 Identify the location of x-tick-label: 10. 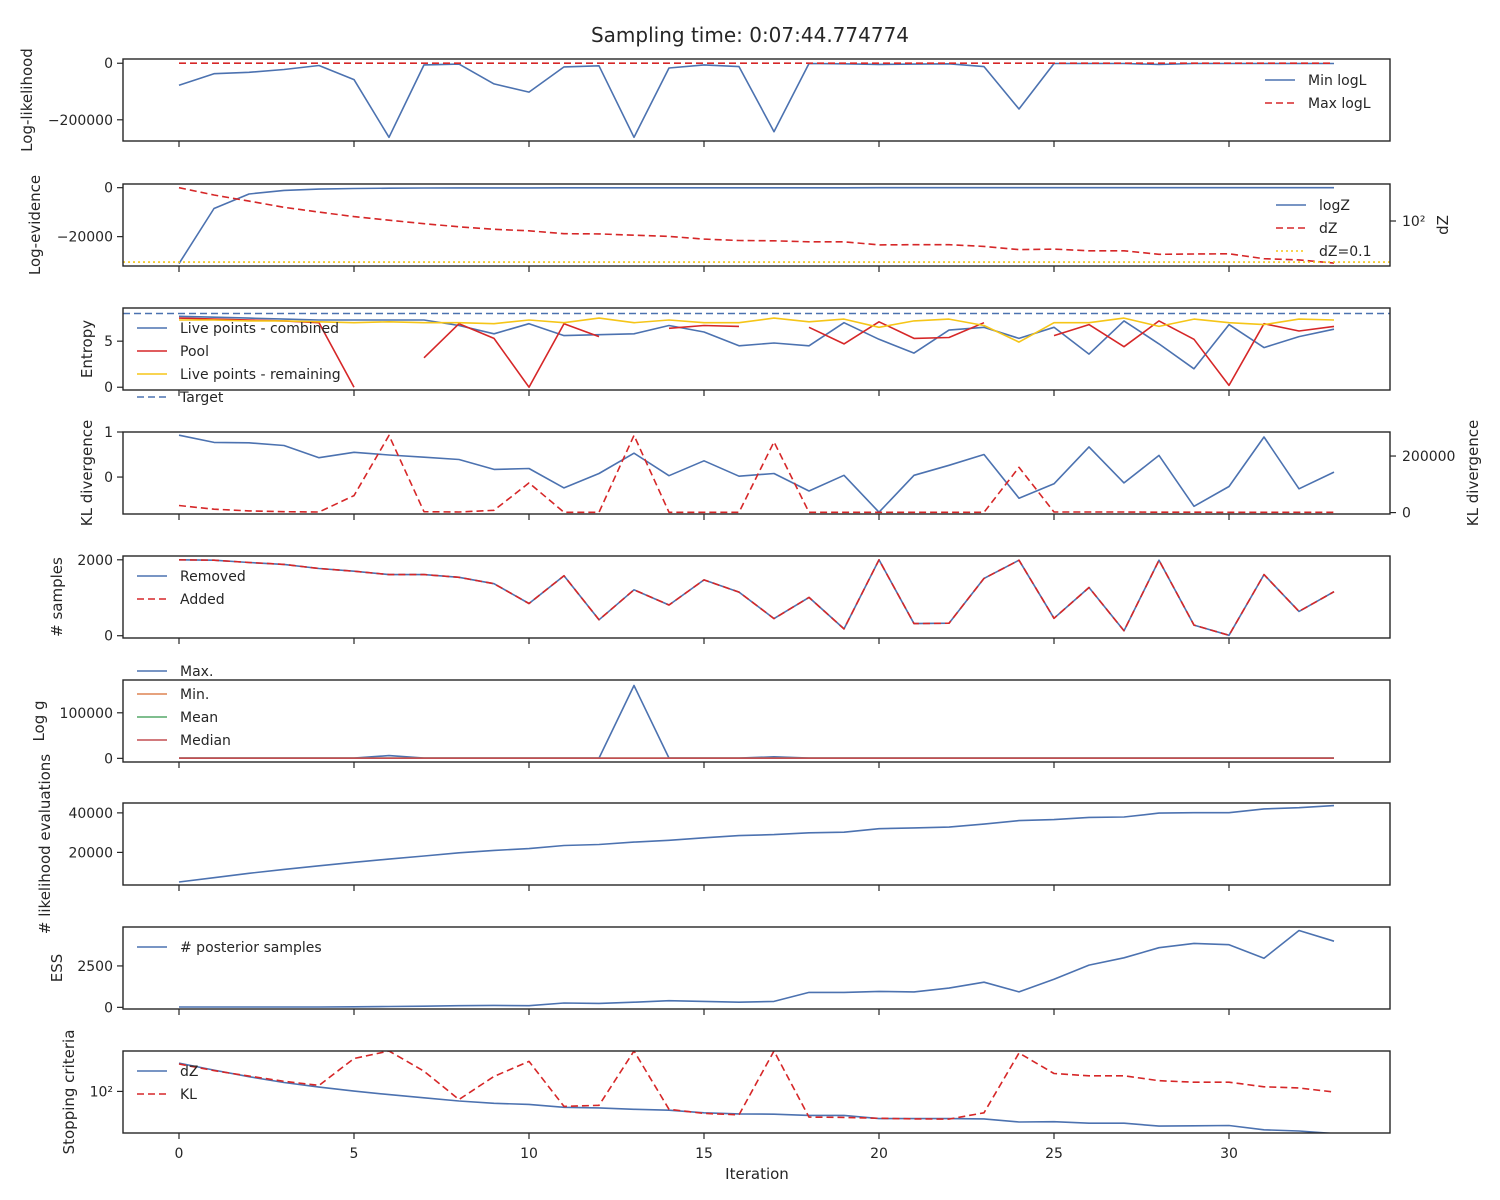
(529, 1154).